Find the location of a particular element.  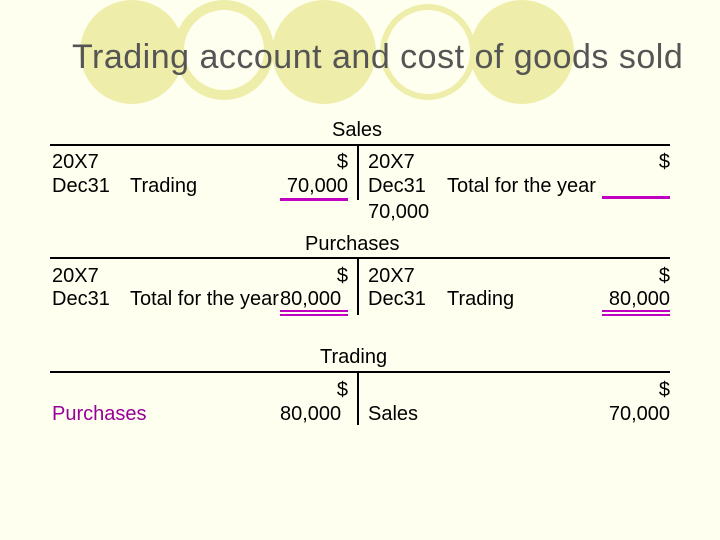

purchases-debit-year: 20X7 is located at coordinates (75, 276).